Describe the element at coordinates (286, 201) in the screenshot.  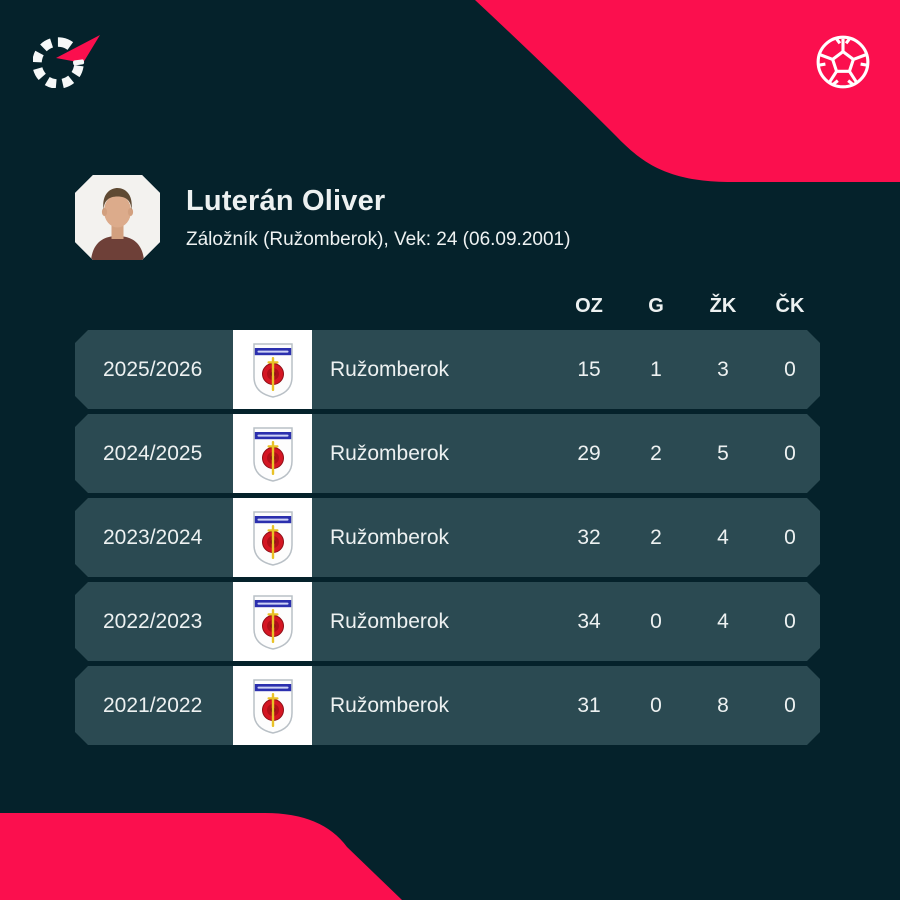
I see `player-name: Luterán Oliver` at that location.